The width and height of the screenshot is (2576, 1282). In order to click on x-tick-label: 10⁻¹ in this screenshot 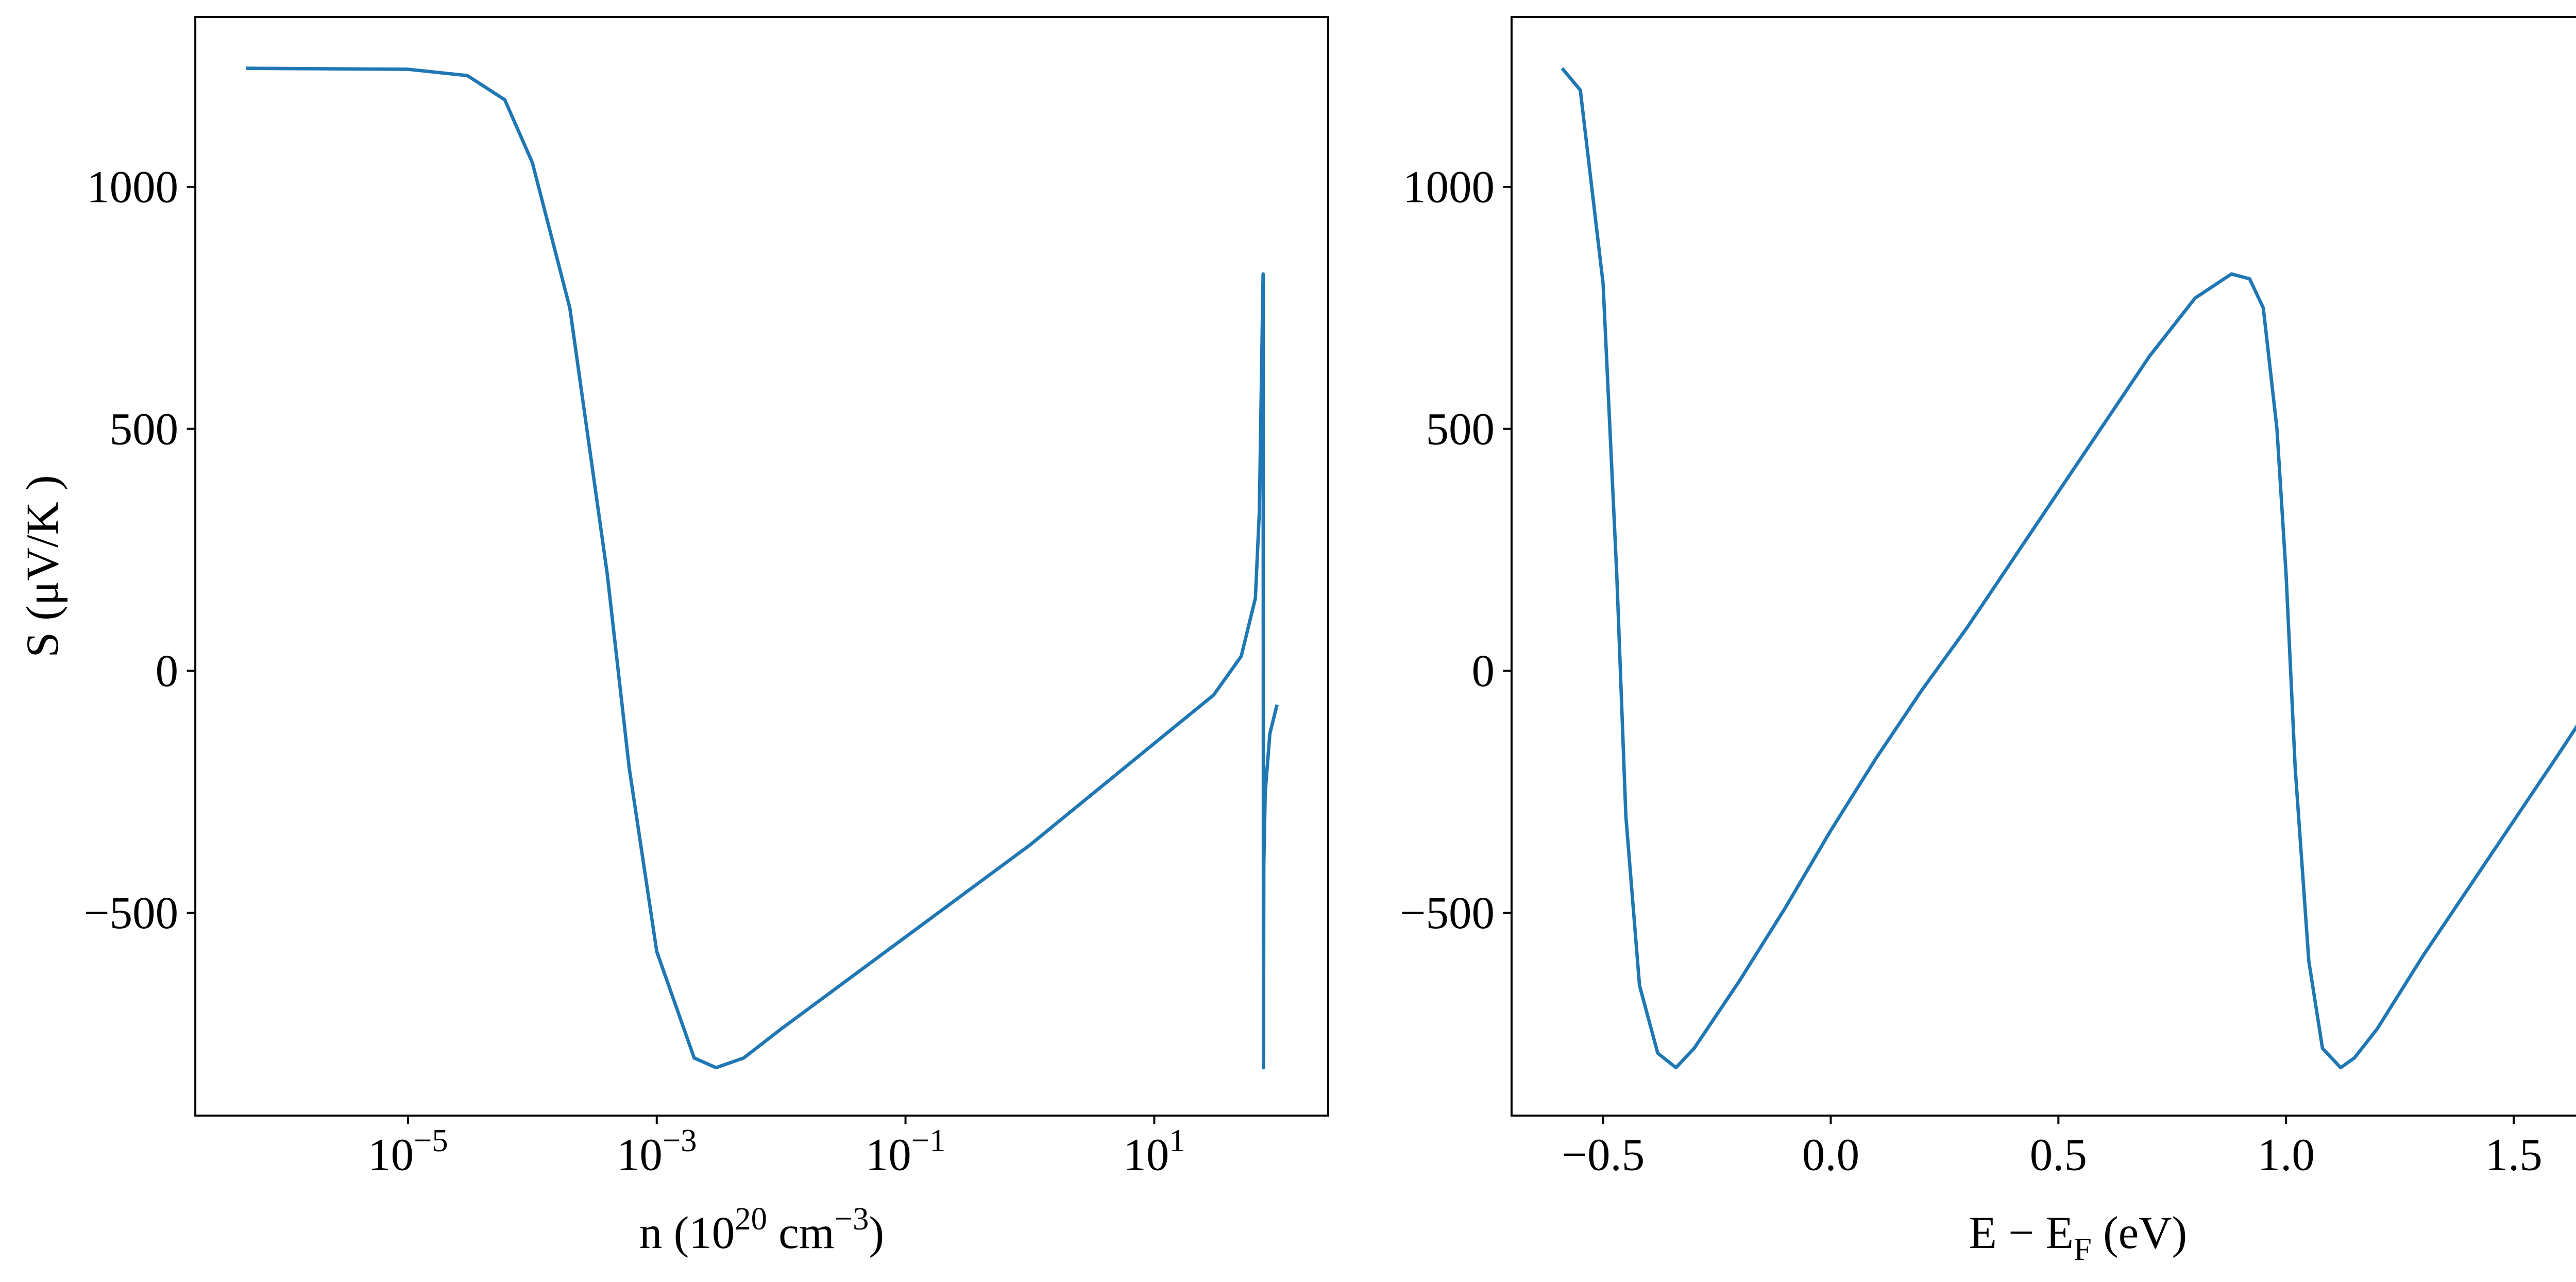, I will do `click(906, 1151)`.